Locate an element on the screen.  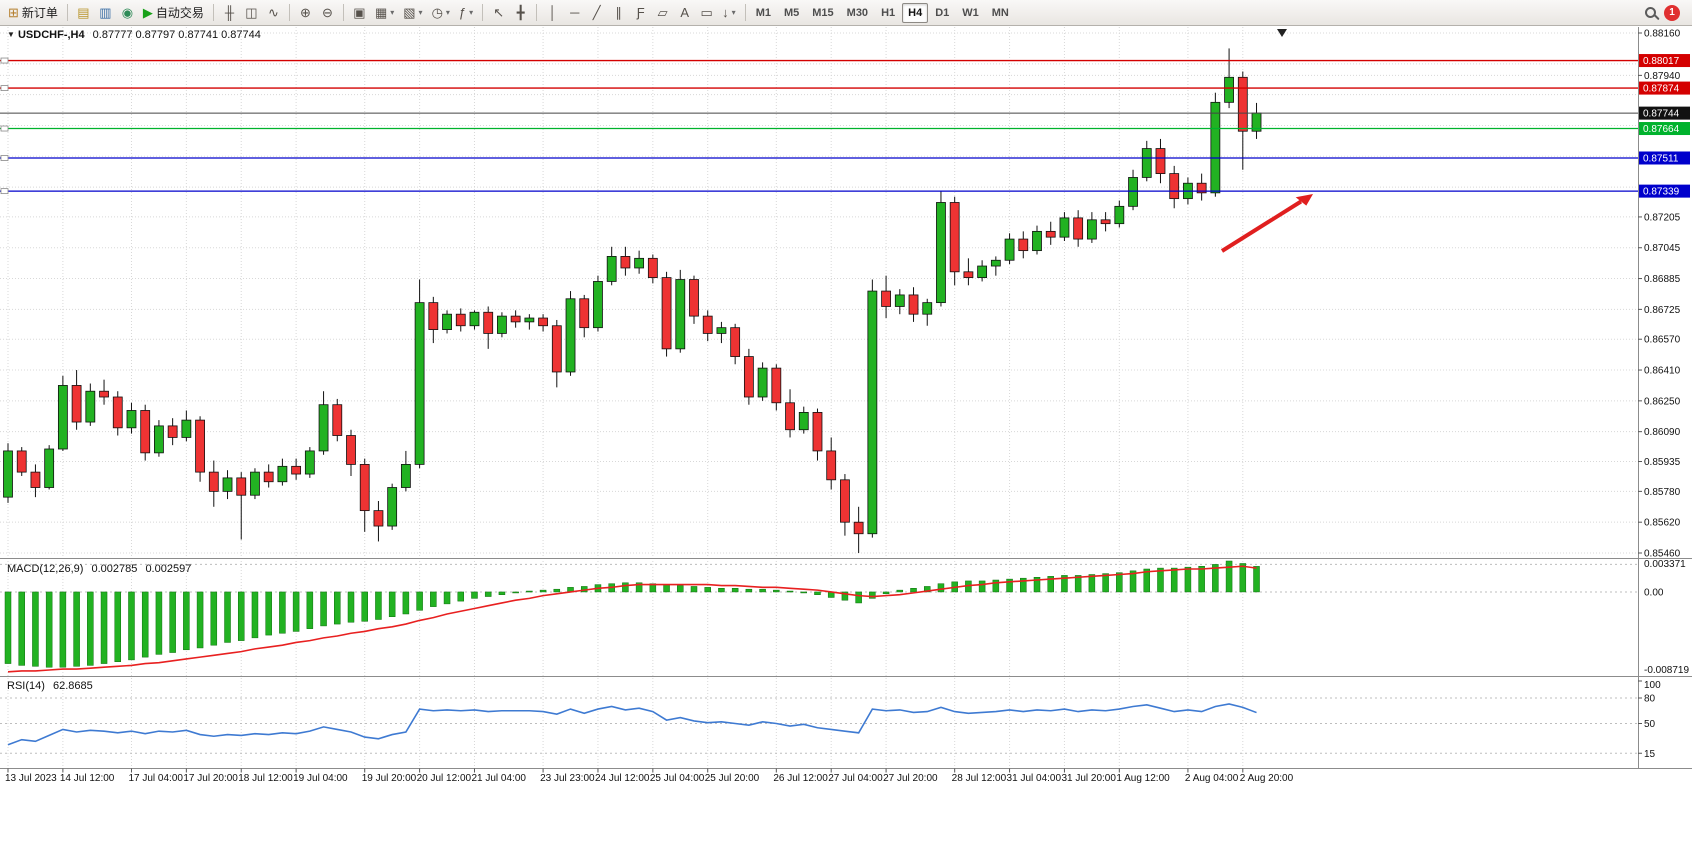
text-label-icon: ▭ is located at coordinates (706, 12).